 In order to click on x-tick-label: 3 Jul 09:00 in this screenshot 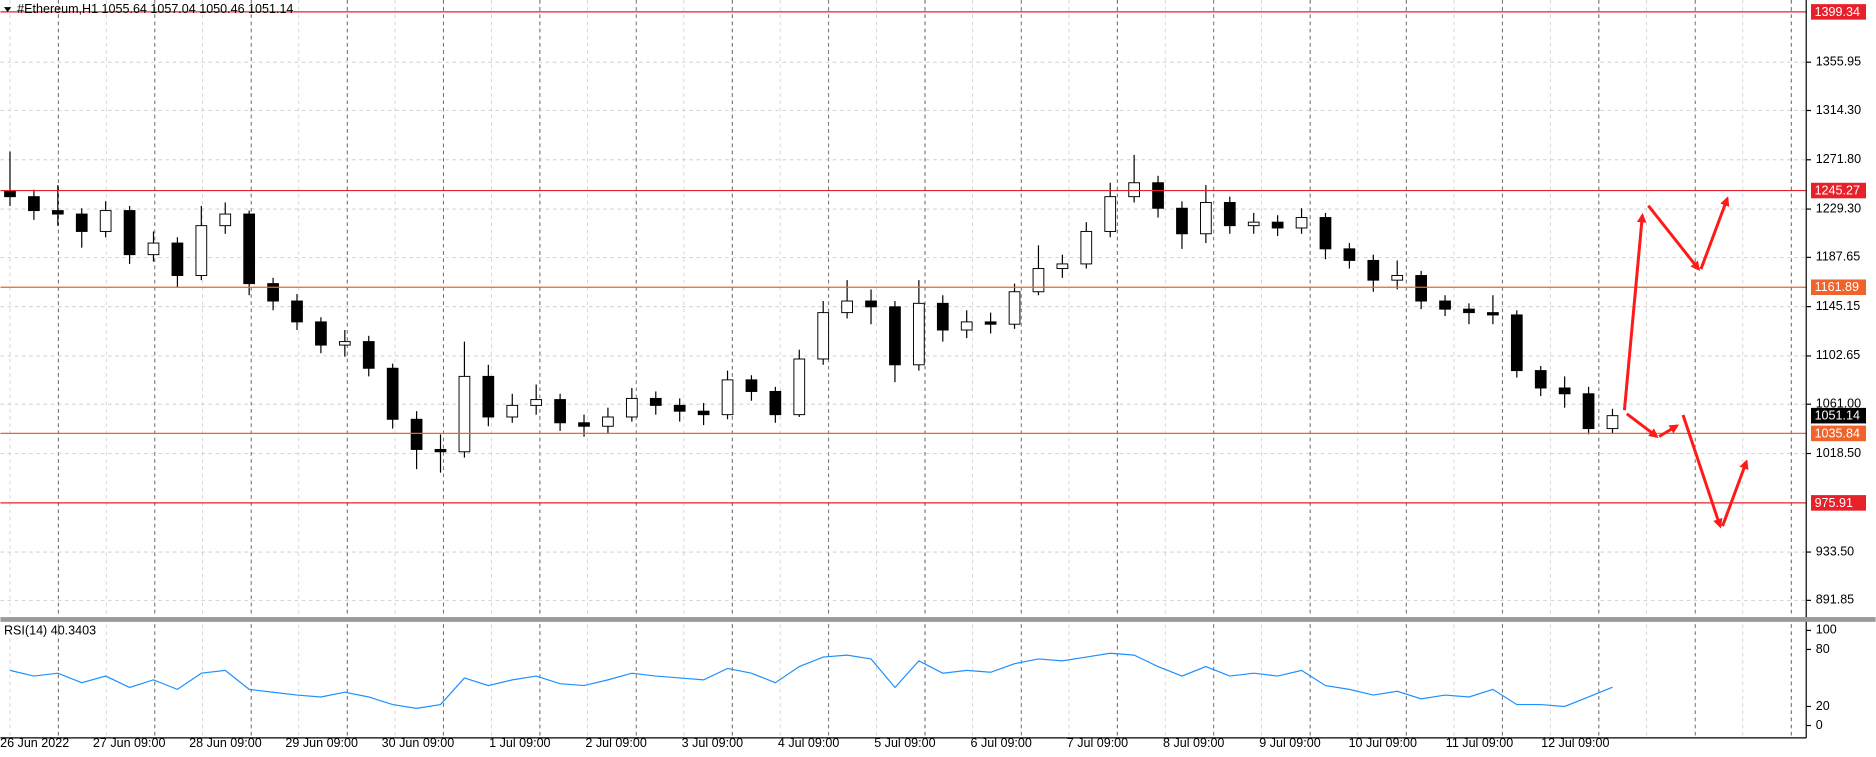, I will do `click(712, 743)`.